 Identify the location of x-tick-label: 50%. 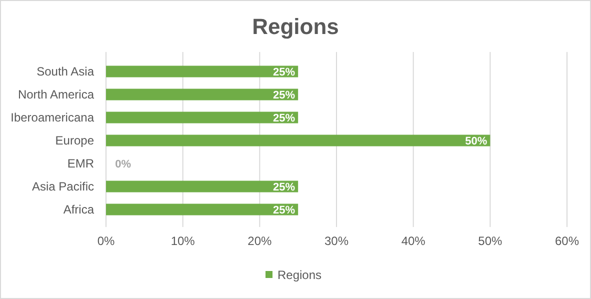
(490, 241).